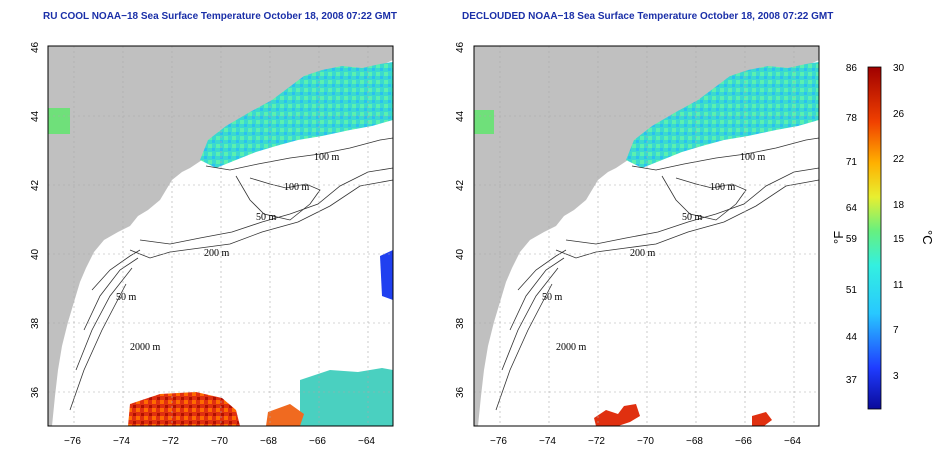 The width and height of the screenshot is (950, 475). What do you see at coordinates (547, 441) in the screenshot?
I see `map-right-lon-tick: −74` at bounding box center [547, 441].